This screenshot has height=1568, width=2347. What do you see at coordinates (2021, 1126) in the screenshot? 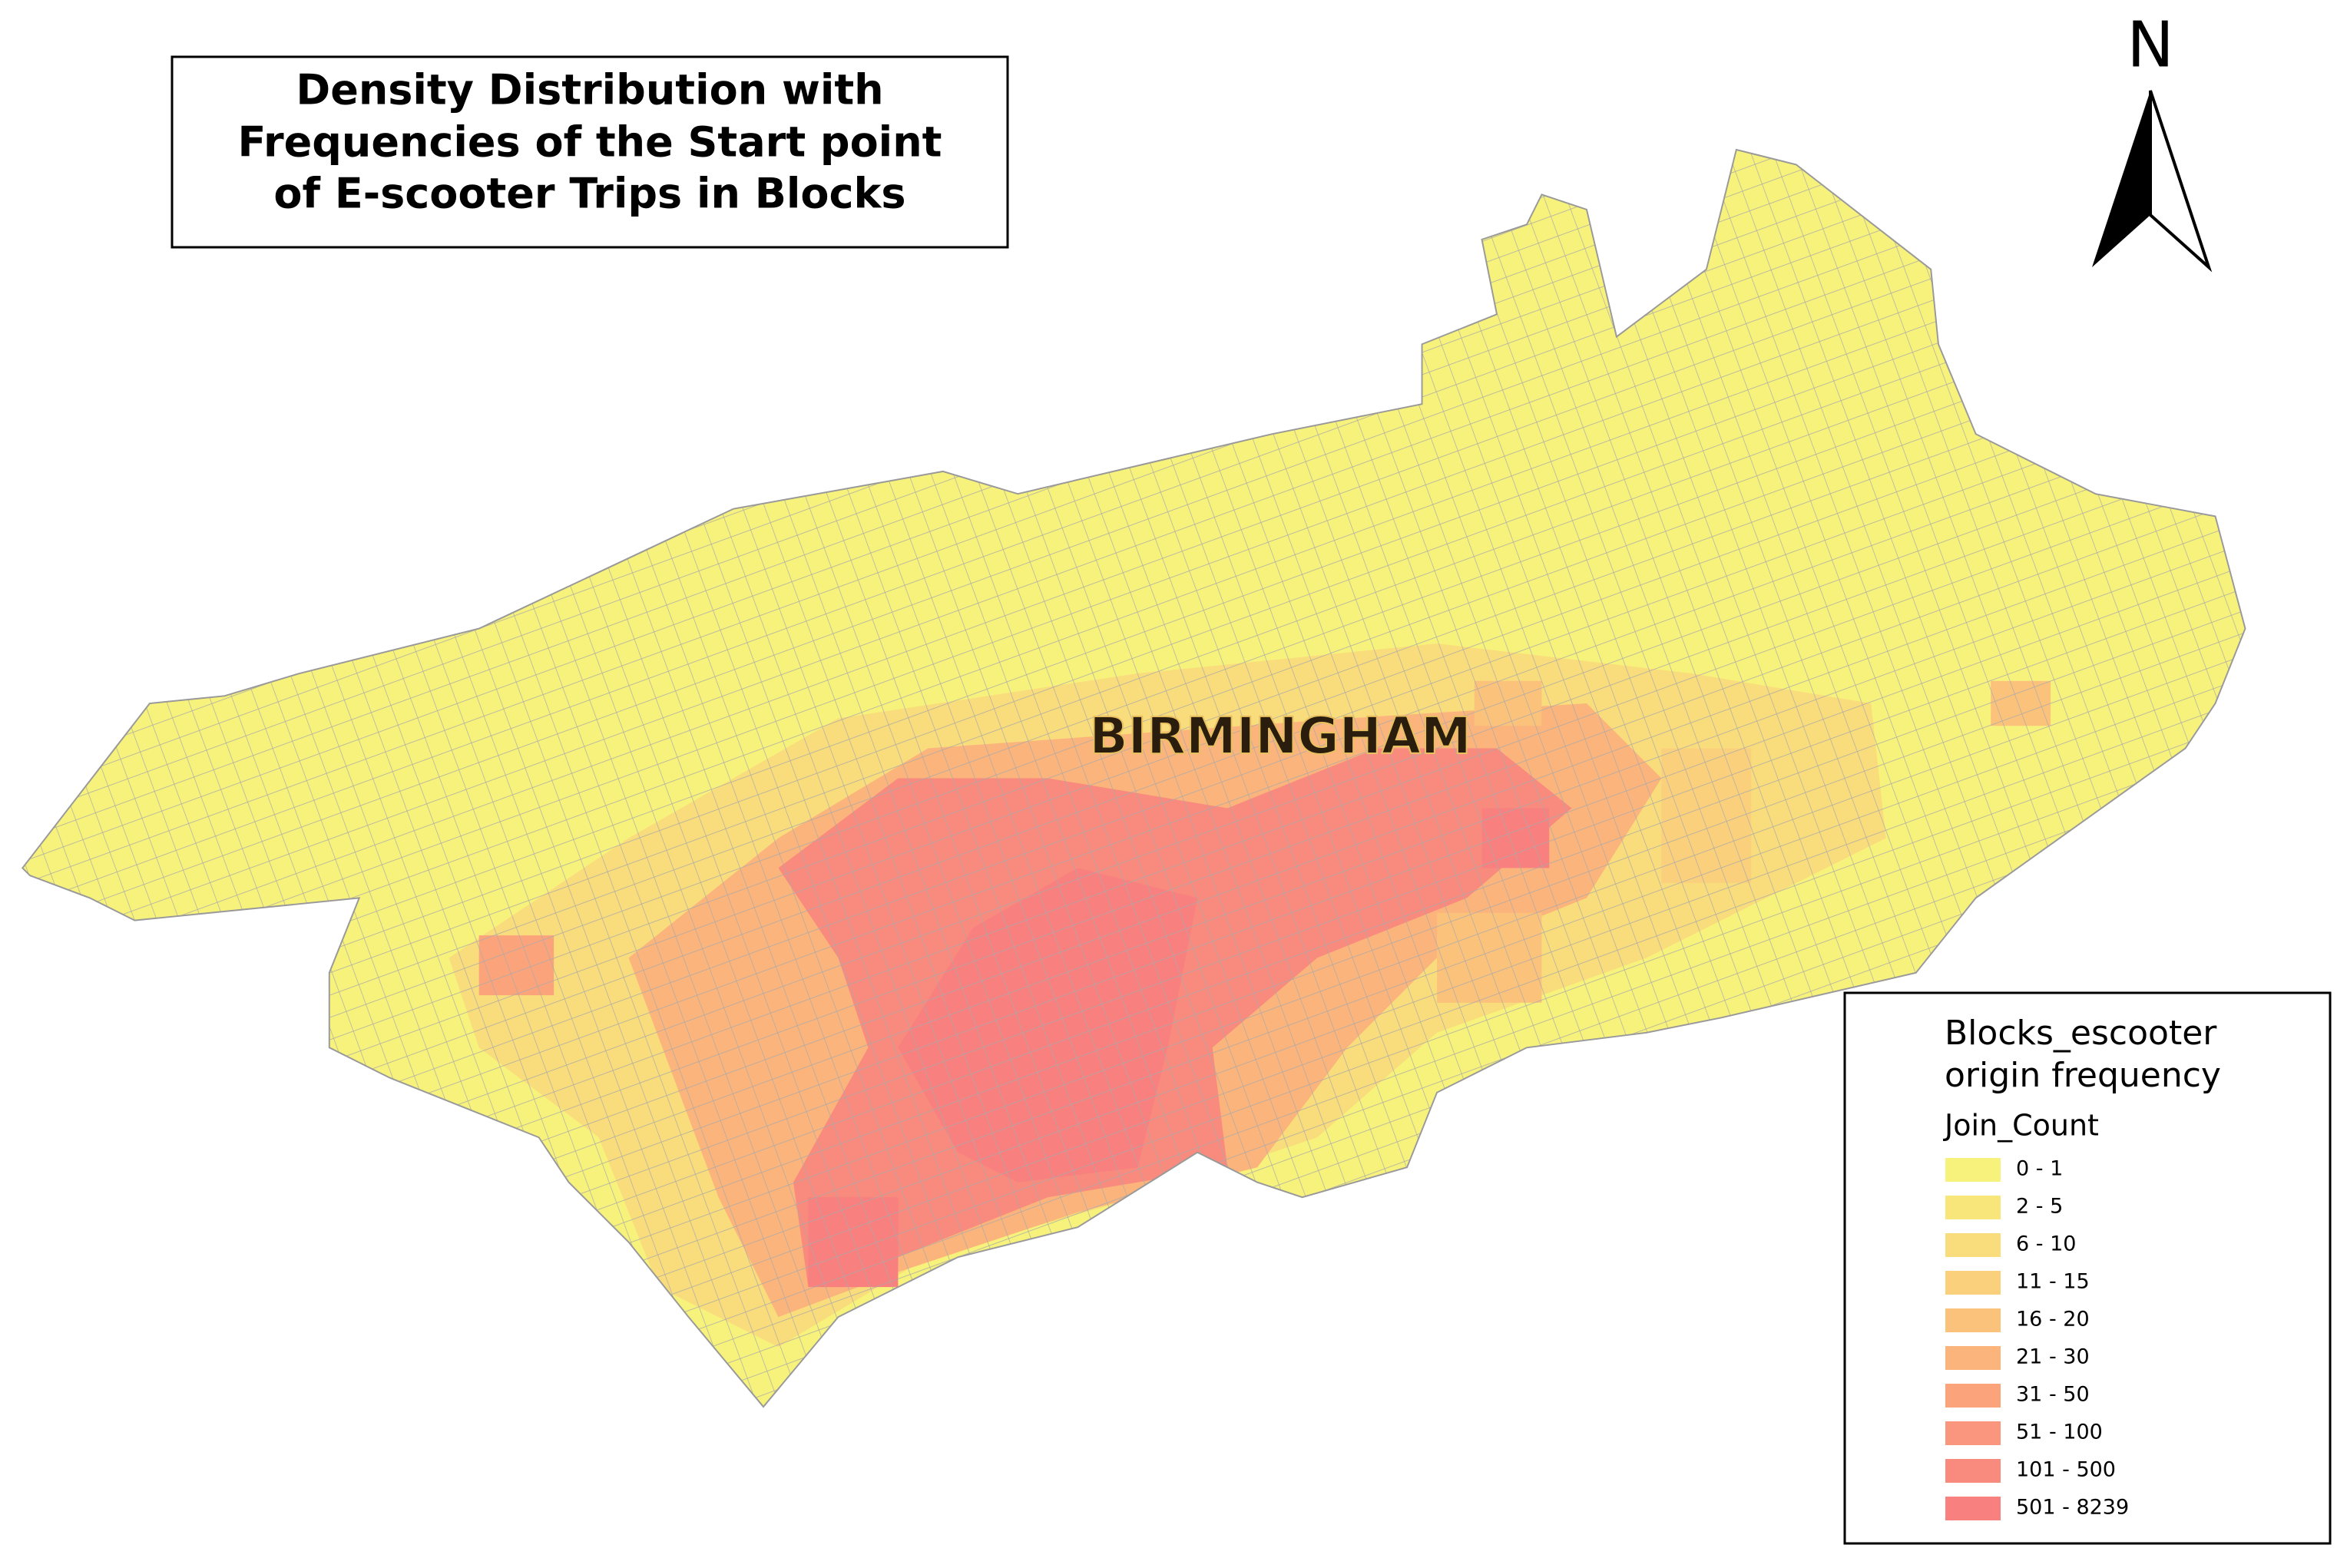
I see `legend-field: Join_Count` at bounding box center [2021, 1126].